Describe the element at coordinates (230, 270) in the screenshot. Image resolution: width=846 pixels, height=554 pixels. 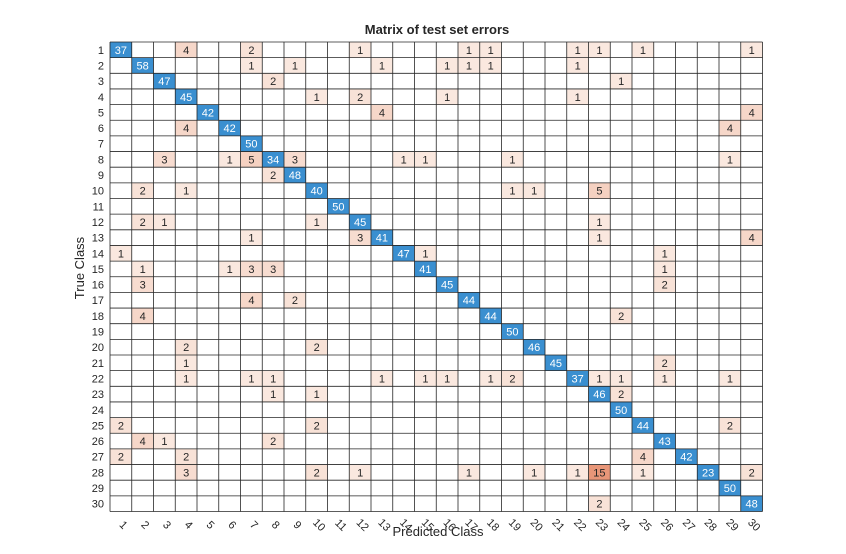
I see `cell-value-15-6: 1` at that location.